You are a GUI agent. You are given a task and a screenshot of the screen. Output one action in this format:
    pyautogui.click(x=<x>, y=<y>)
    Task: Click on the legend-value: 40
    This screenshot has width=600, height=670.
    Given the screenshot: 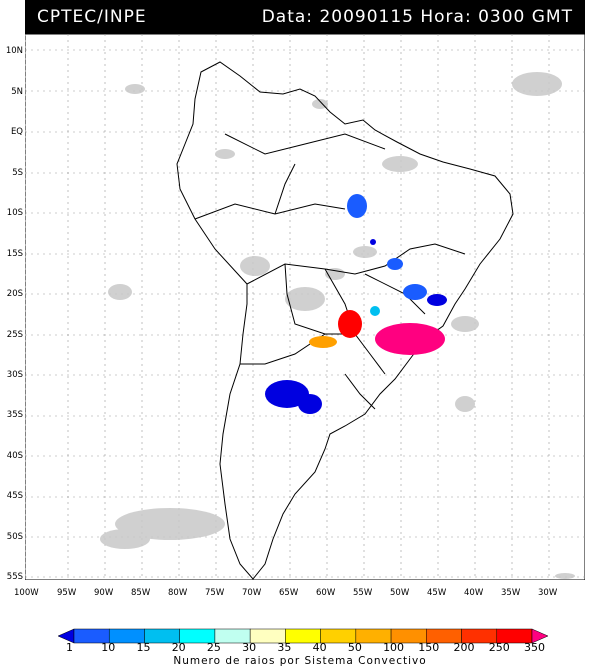 What is the action you would take?
    pyautogui.click(x=319, y=647)
    